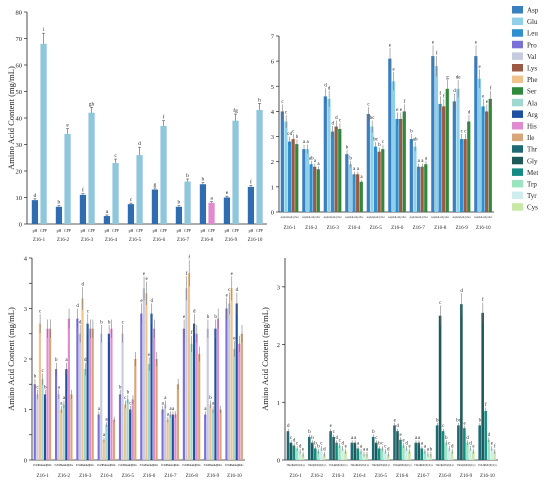  I want to click on y-tick-label: 2, so click(278, 345).